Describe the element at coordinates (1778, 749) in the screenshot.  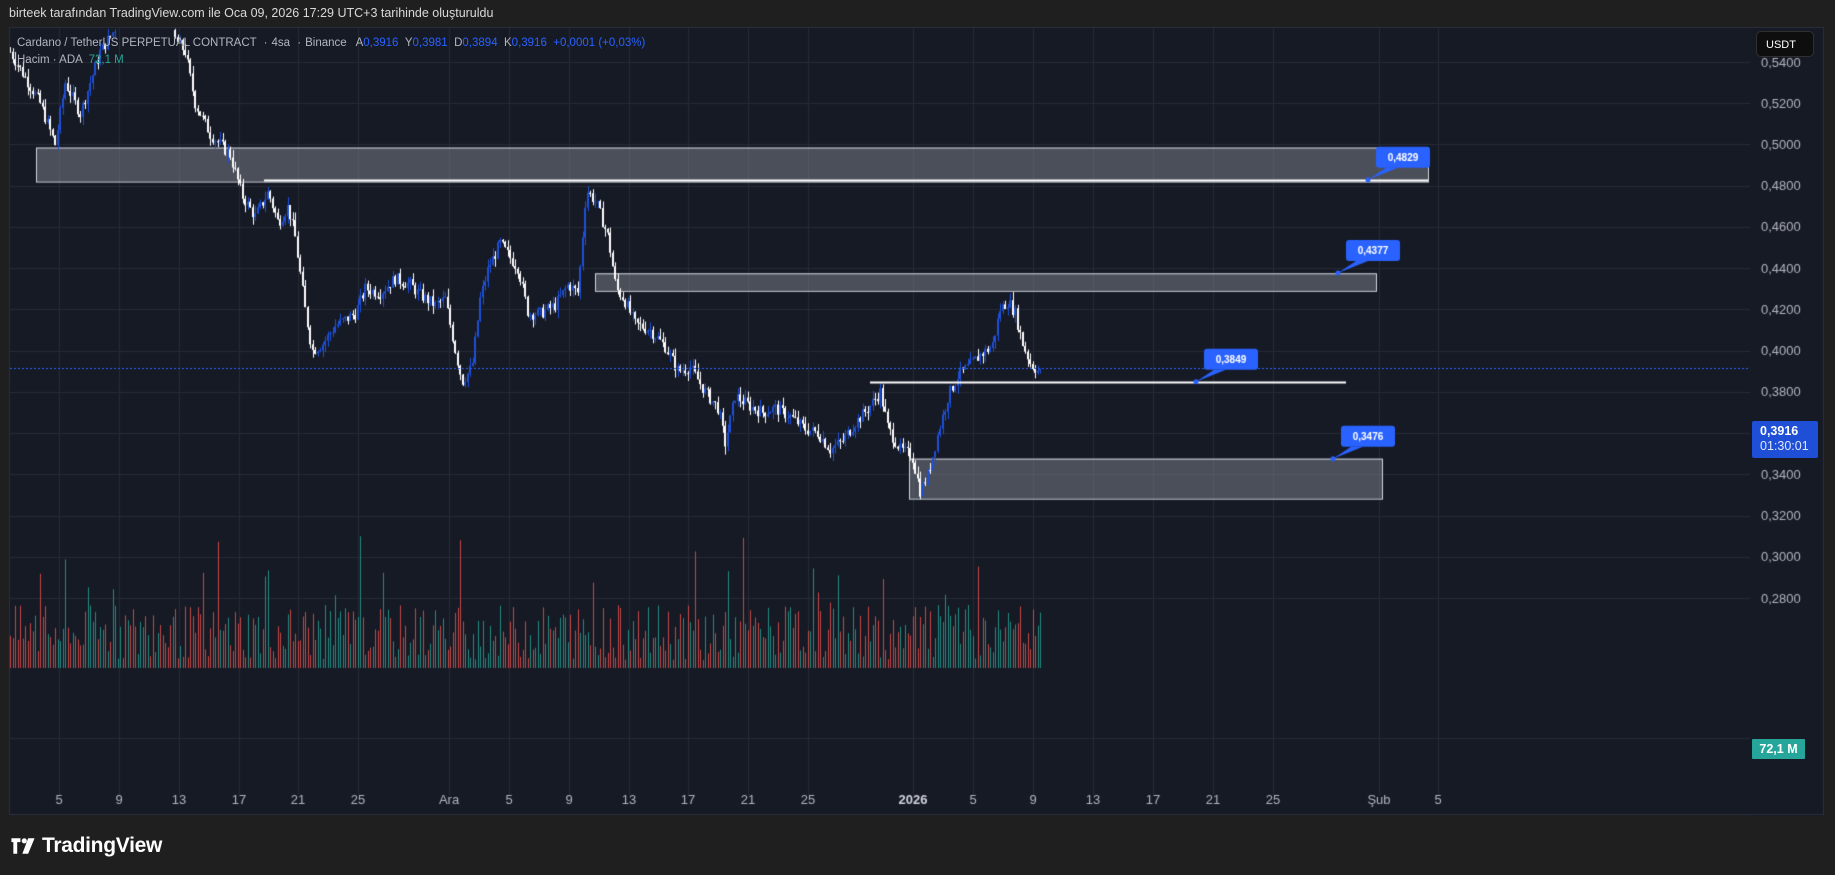
I see `volume-tag: 72,1 M` at that location.